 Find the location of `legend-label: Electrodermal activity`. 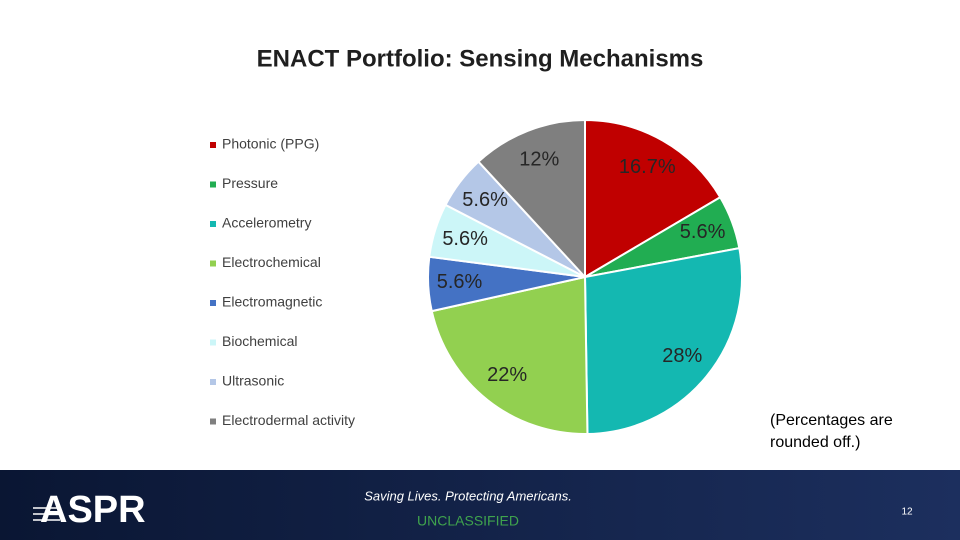

legend-label: Electrodermal activity is located at coordinates (288, 420).